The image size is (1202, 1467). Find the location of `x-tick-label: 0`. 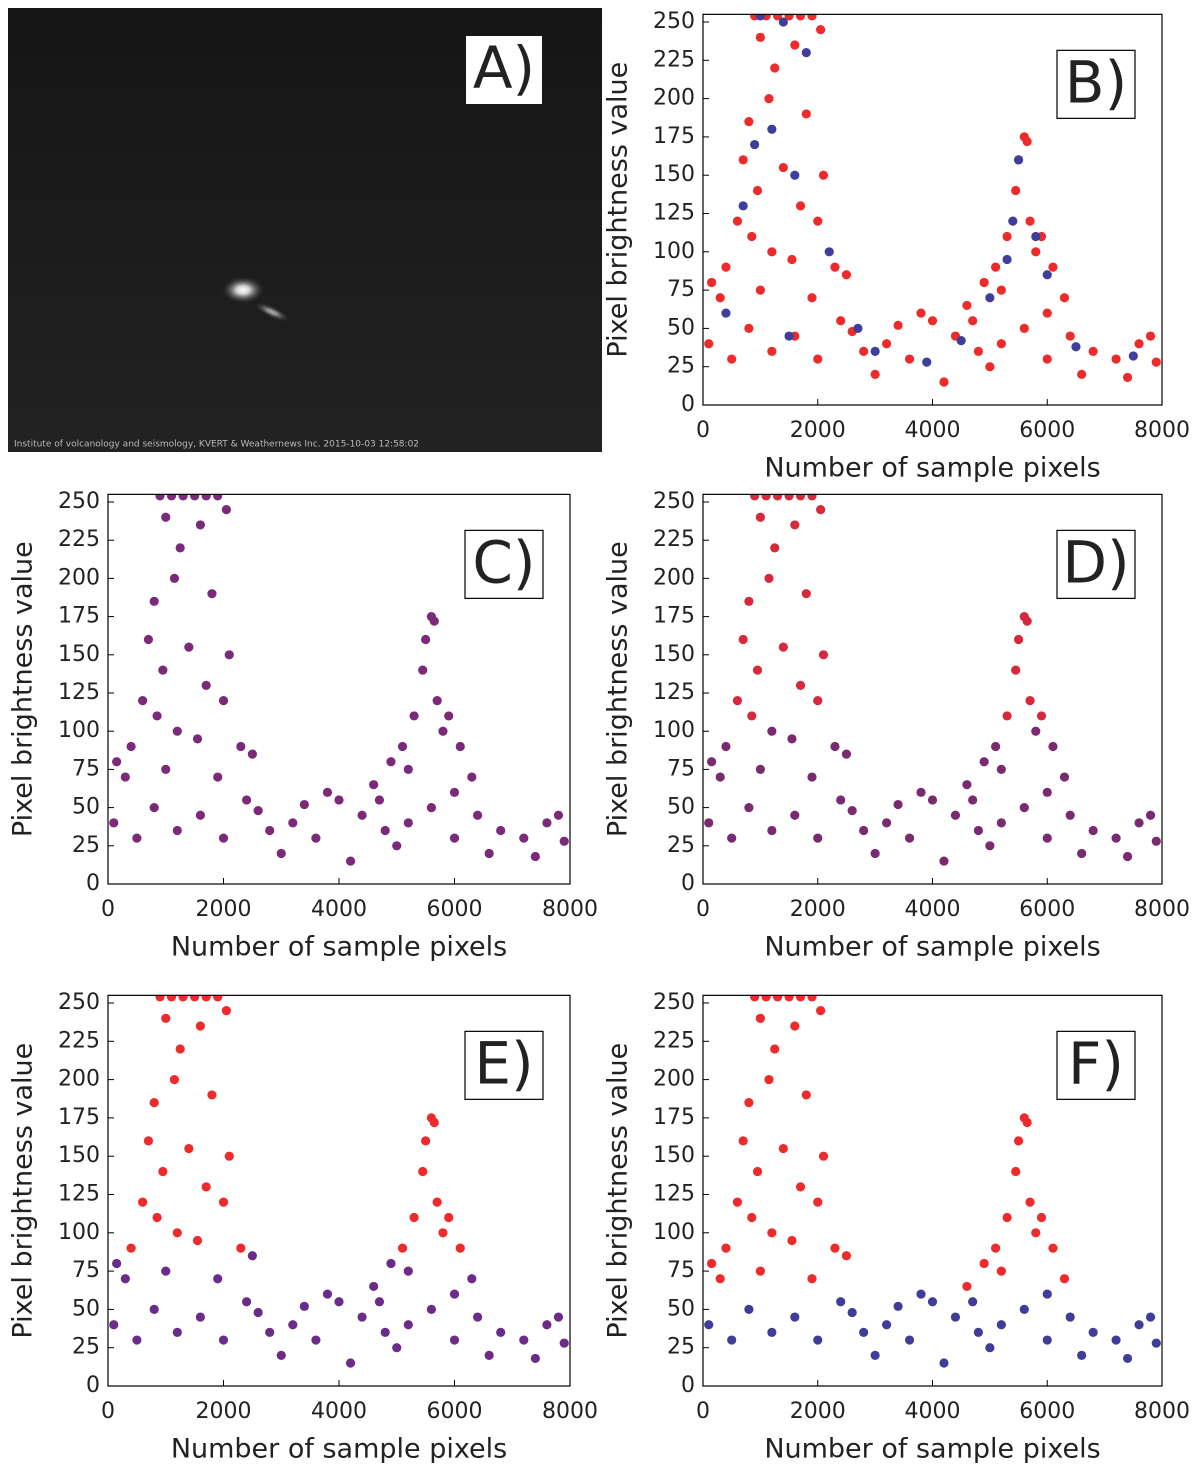

x-tick-label: 0 is located at coordinates (703, 1411).